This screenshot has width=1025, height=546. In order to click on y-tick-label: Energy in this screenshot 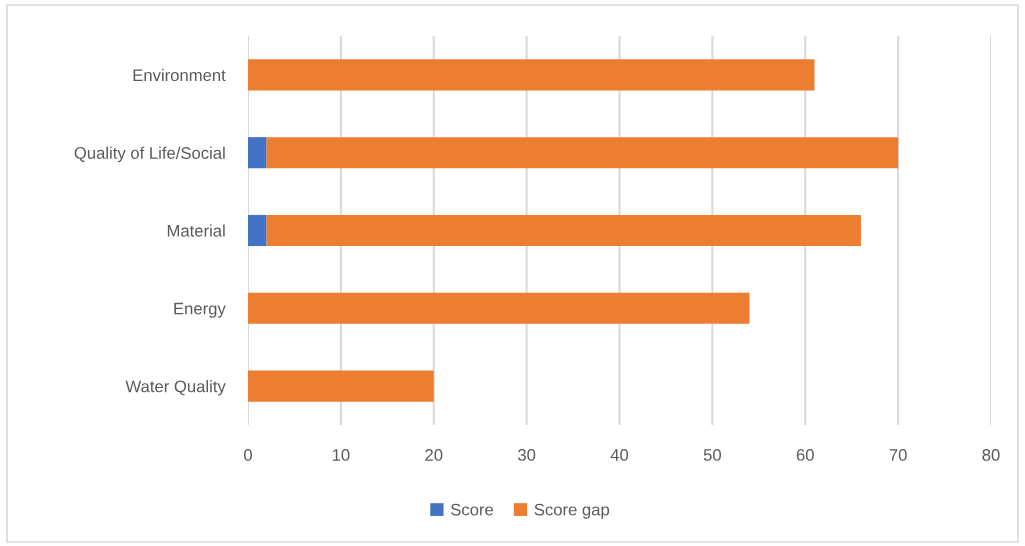, I will do `click(200, 310)`.